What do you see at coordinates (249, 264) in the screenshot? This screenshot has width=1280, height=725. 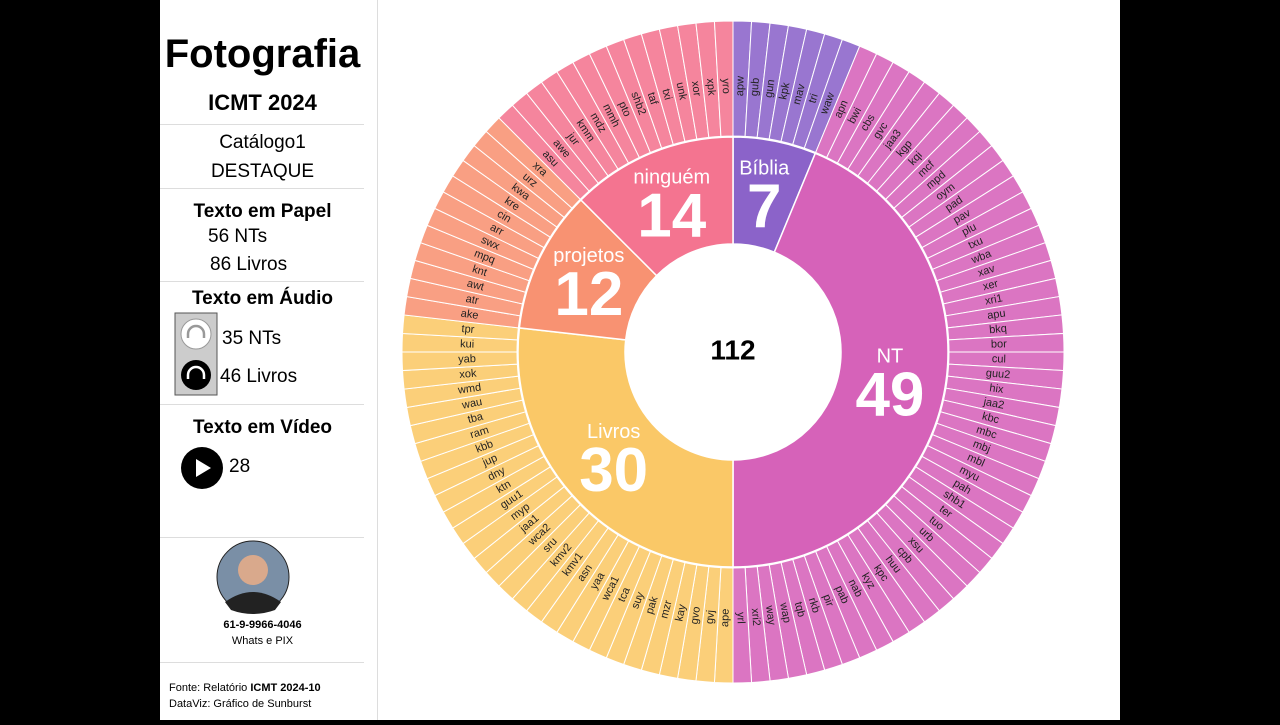 I see `paper-item: 86 Livros` at bounding box center [249, 264].